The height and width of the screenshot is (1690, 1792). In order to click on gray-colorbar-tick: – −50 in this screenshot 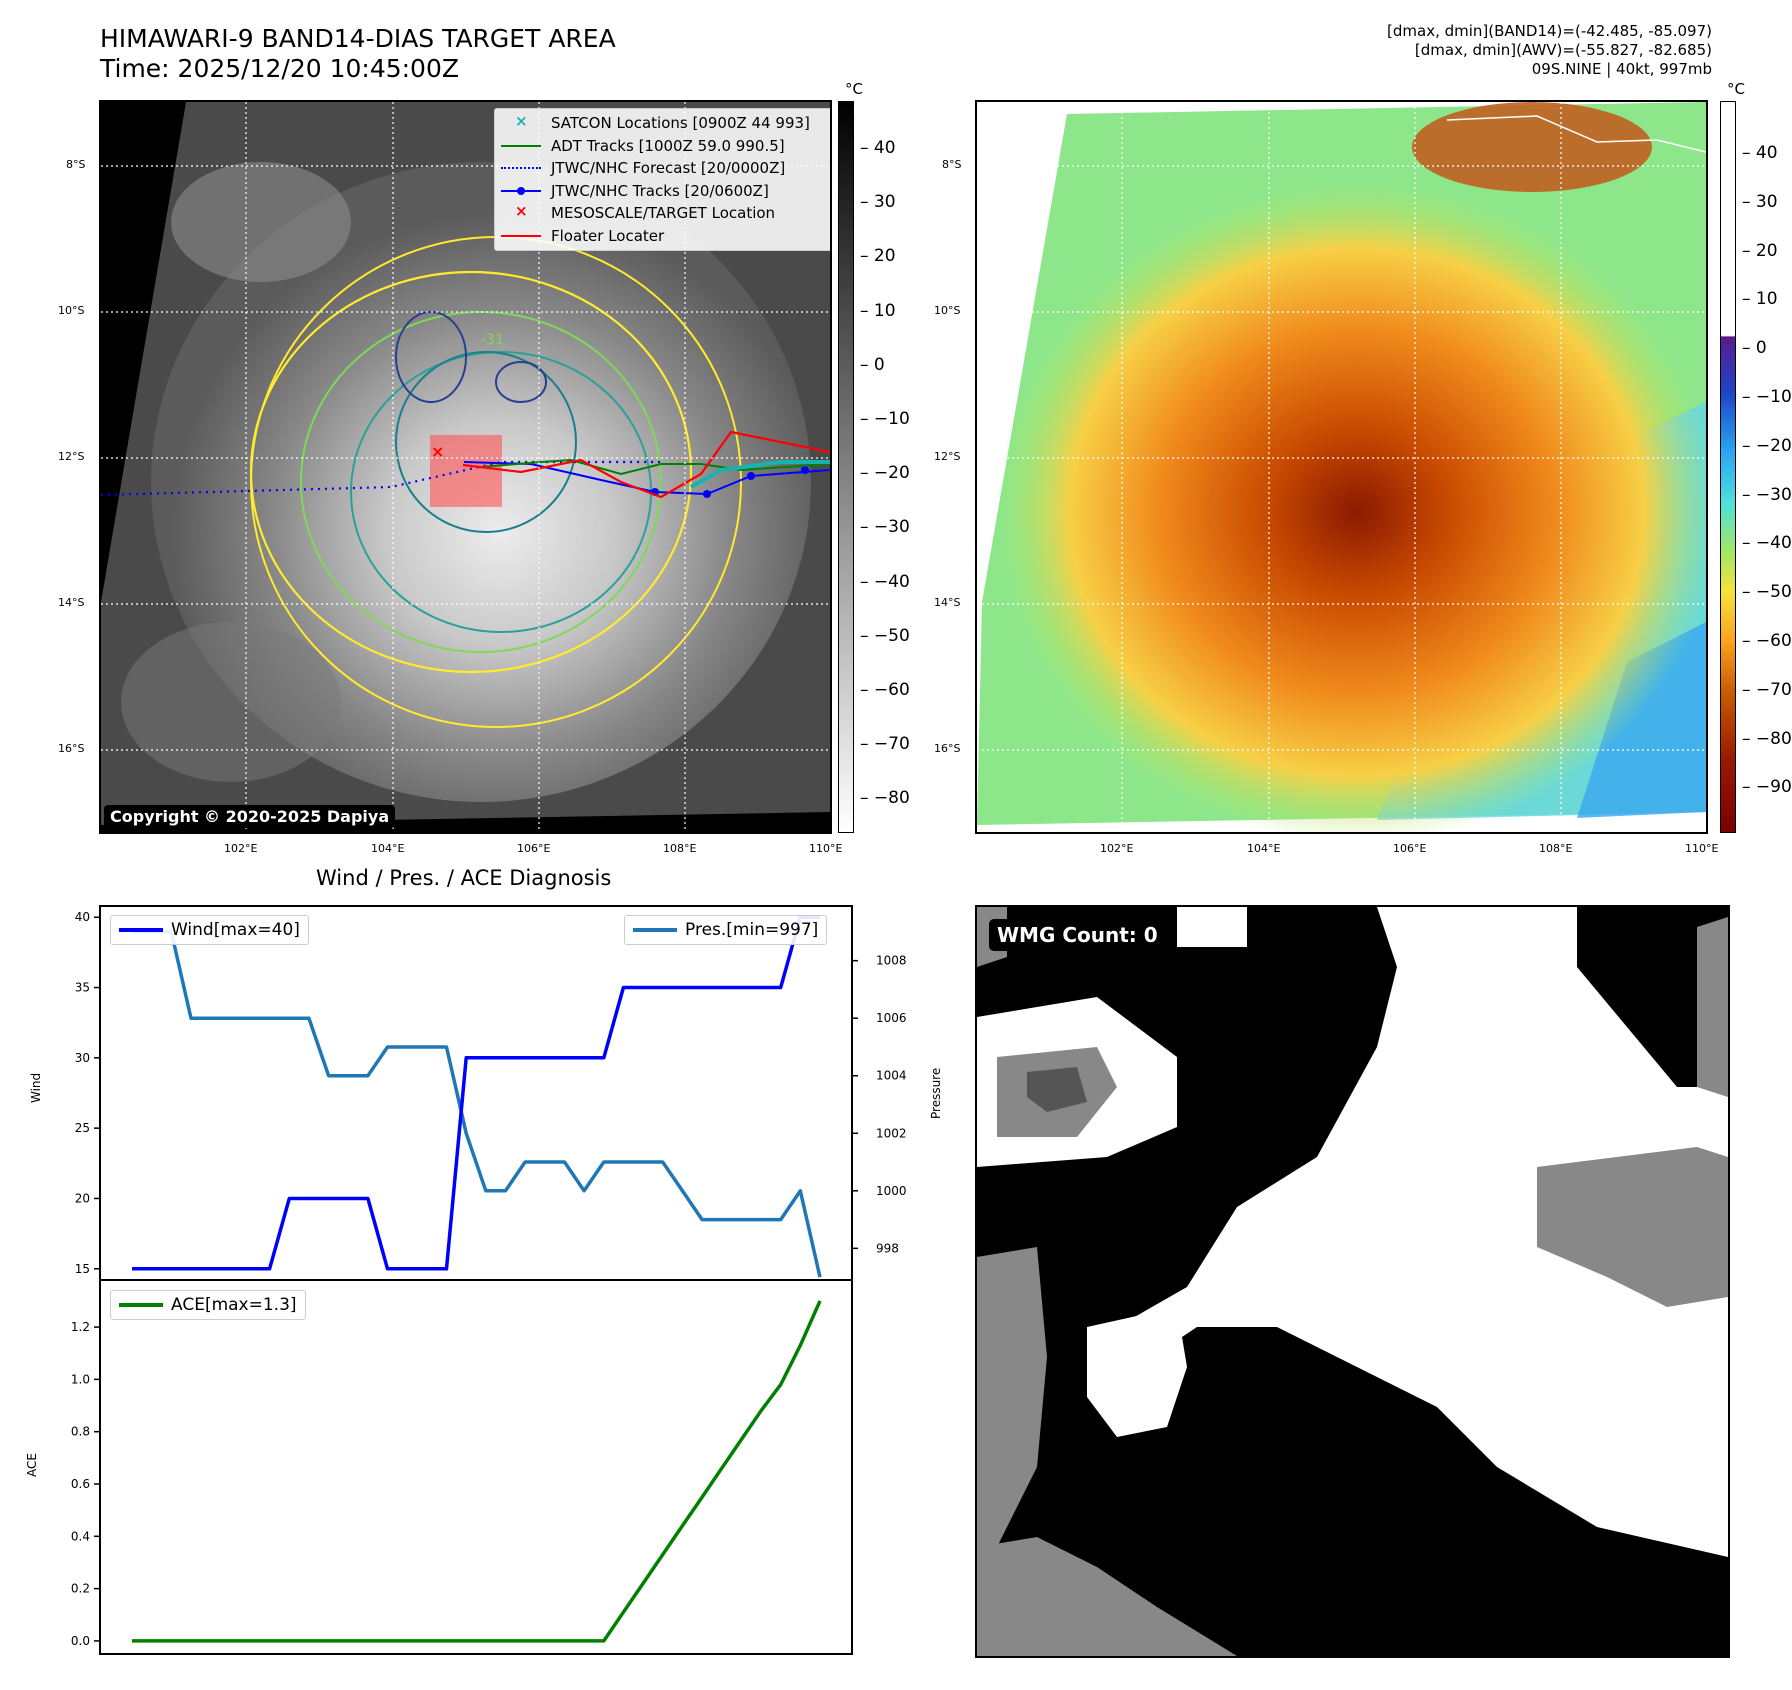, I will do `click(885, 635)`.